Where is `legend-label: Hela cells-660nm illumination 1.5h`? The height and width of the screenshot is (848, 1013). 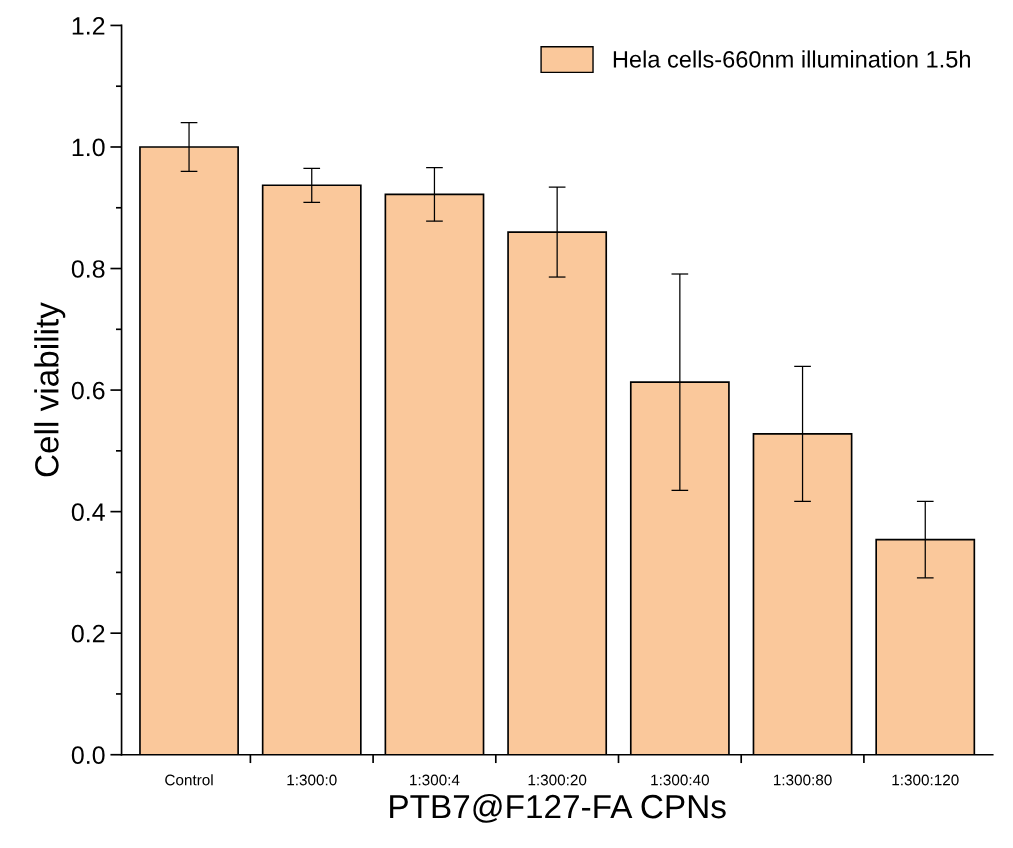 legend-label: Hela cells-660nm illumination 1.5h is located at coordinates (791, 59).